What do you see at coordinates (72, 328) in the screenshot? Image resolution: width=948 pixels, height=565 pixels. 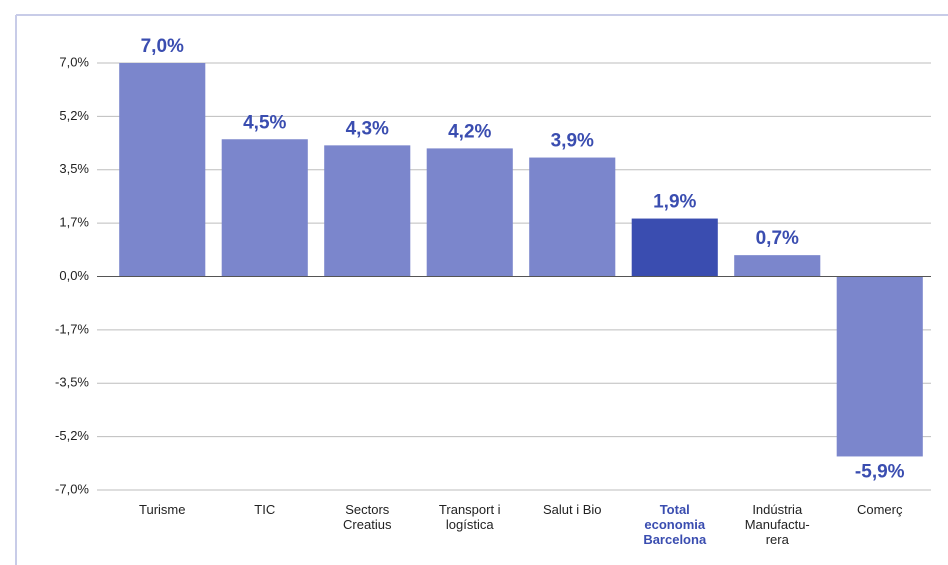 I see `y-tick-label: -1,7%` at bounding box center [72, 328].